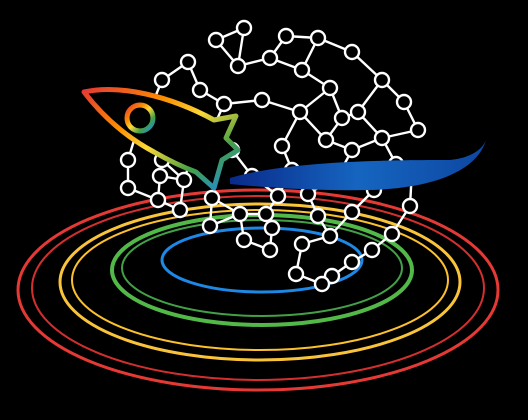  Describe the element at coordinates (262, 260) in the screenshot. I see `ring-blue` at that location.